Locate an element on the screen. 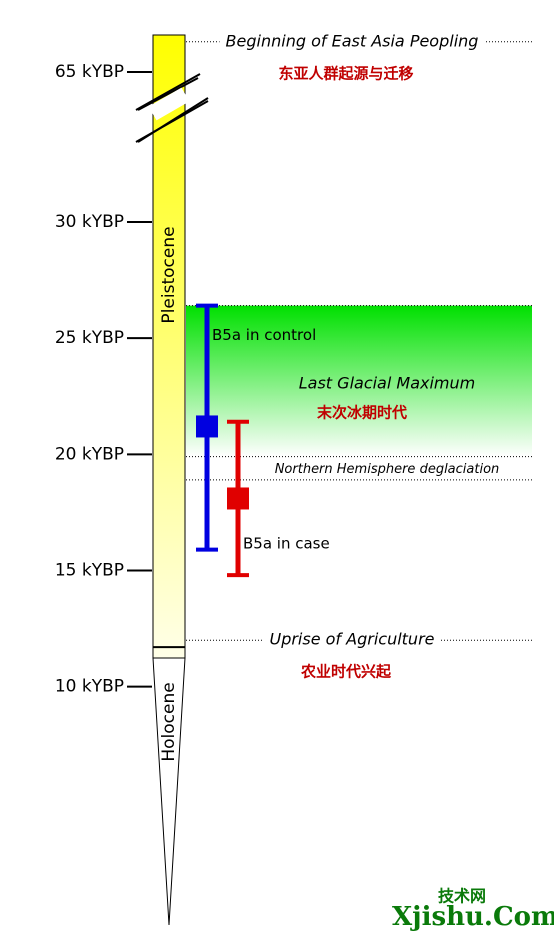 The height and width of the screenshot is (933, 554). annotation-label: Beginning of East Asia Peopling is located at coordinates (352, 40).